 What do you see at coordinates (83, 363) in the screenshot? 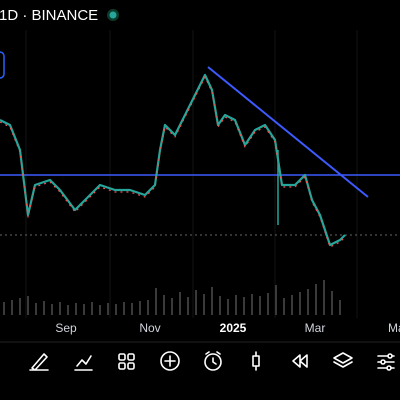
I see `indicators` at bounding box center [83, 363].